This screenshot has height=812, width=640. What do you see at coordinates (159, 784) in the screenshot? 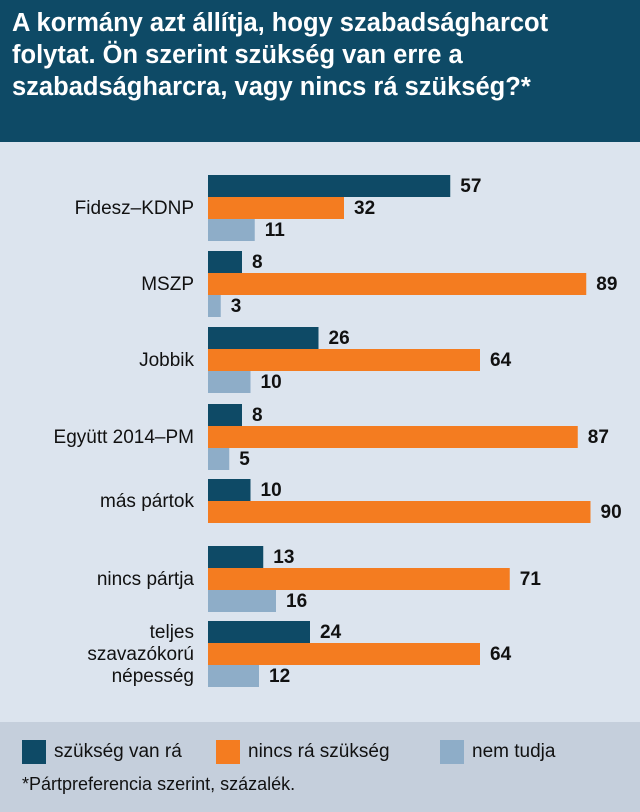
I see `footnote: *Pártpreferencia szerint, százalék.` at bounding box center [159, 784].